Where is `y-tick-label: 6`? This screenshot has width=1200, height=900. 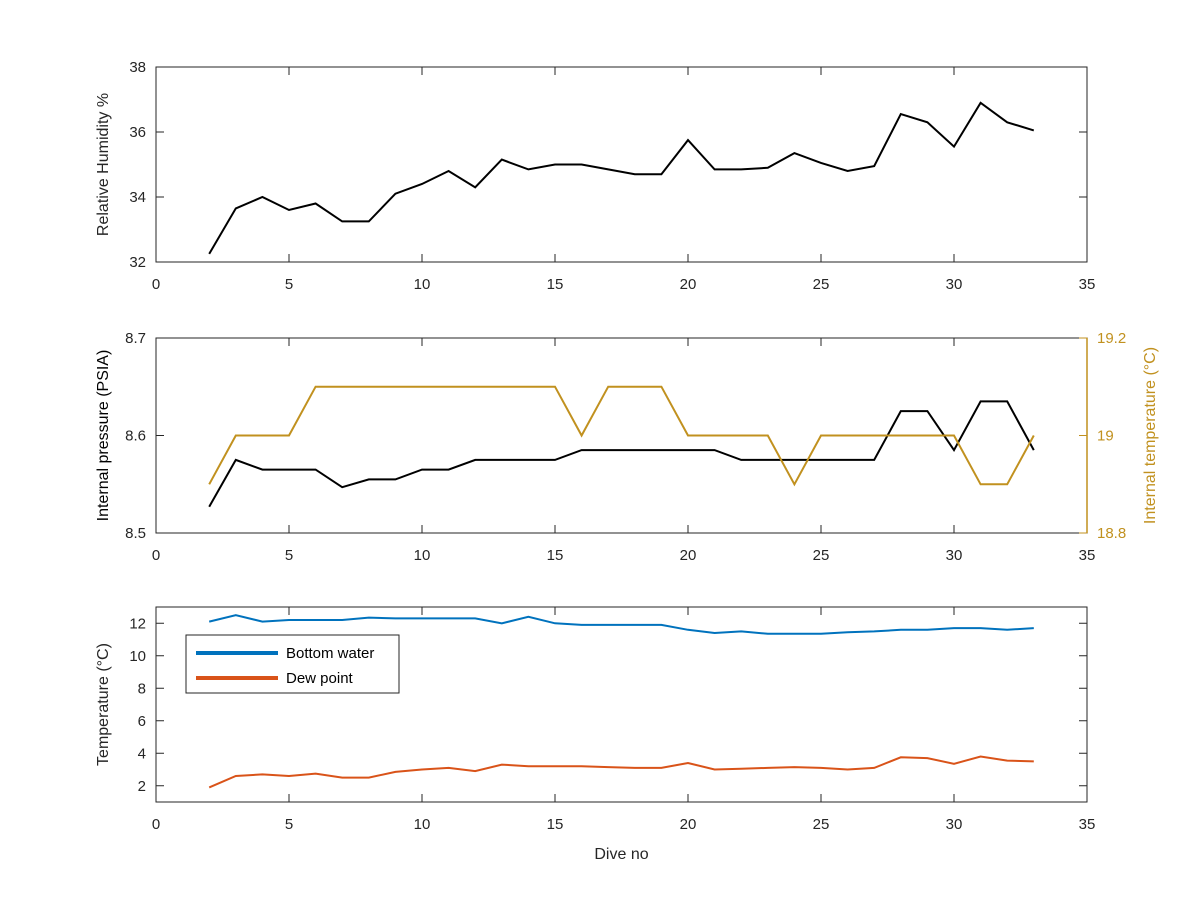
y-tick-label: 6 is located at coordinates (142, 721).